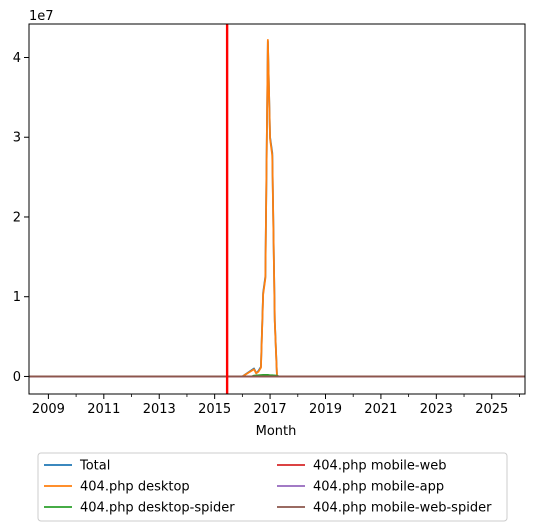 The image size is (534, 530). What do you see at coordinates (103, 409) in the screenshot?
I see `x-tick-label: 2011` at bounding box center [103, 409].